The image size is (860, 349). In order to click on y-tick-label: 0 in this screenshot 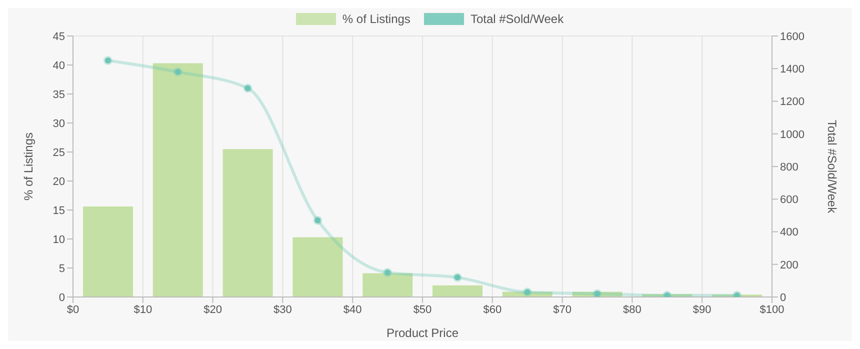, I will do `click(61, 298)`.